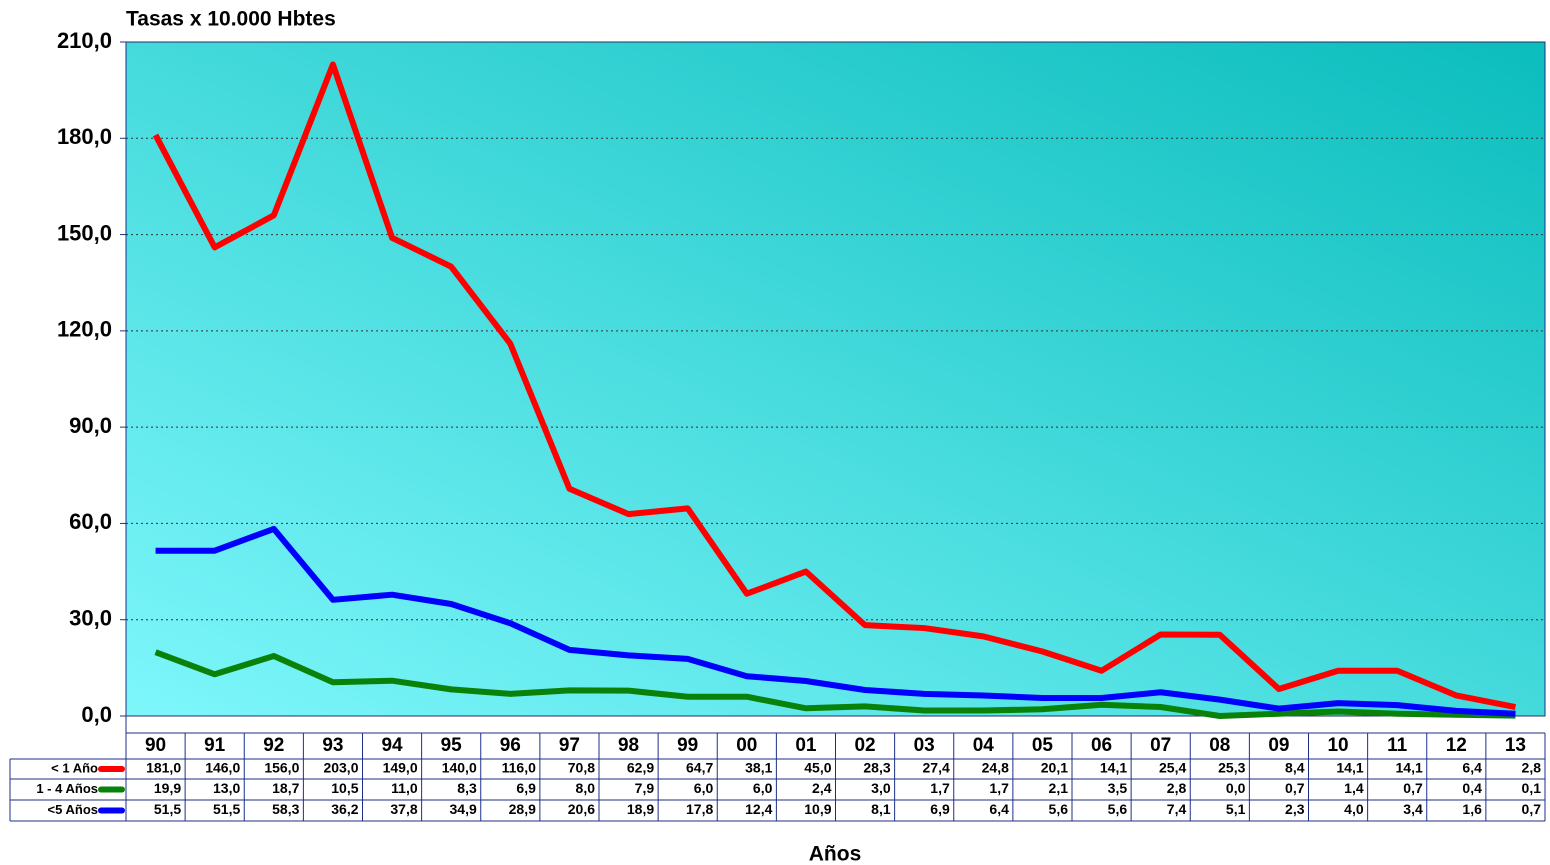 The width and height of the screenshot is (1550, 865). I want to click on table-value: 13,0, so click(226, 788).